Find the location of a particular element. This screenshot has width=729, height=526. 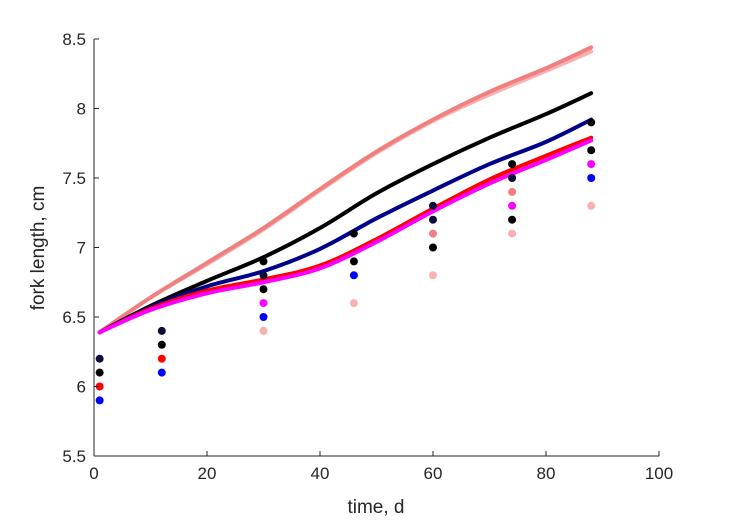

y-tick-label: 5.5 is located at coordinates (74, 456).